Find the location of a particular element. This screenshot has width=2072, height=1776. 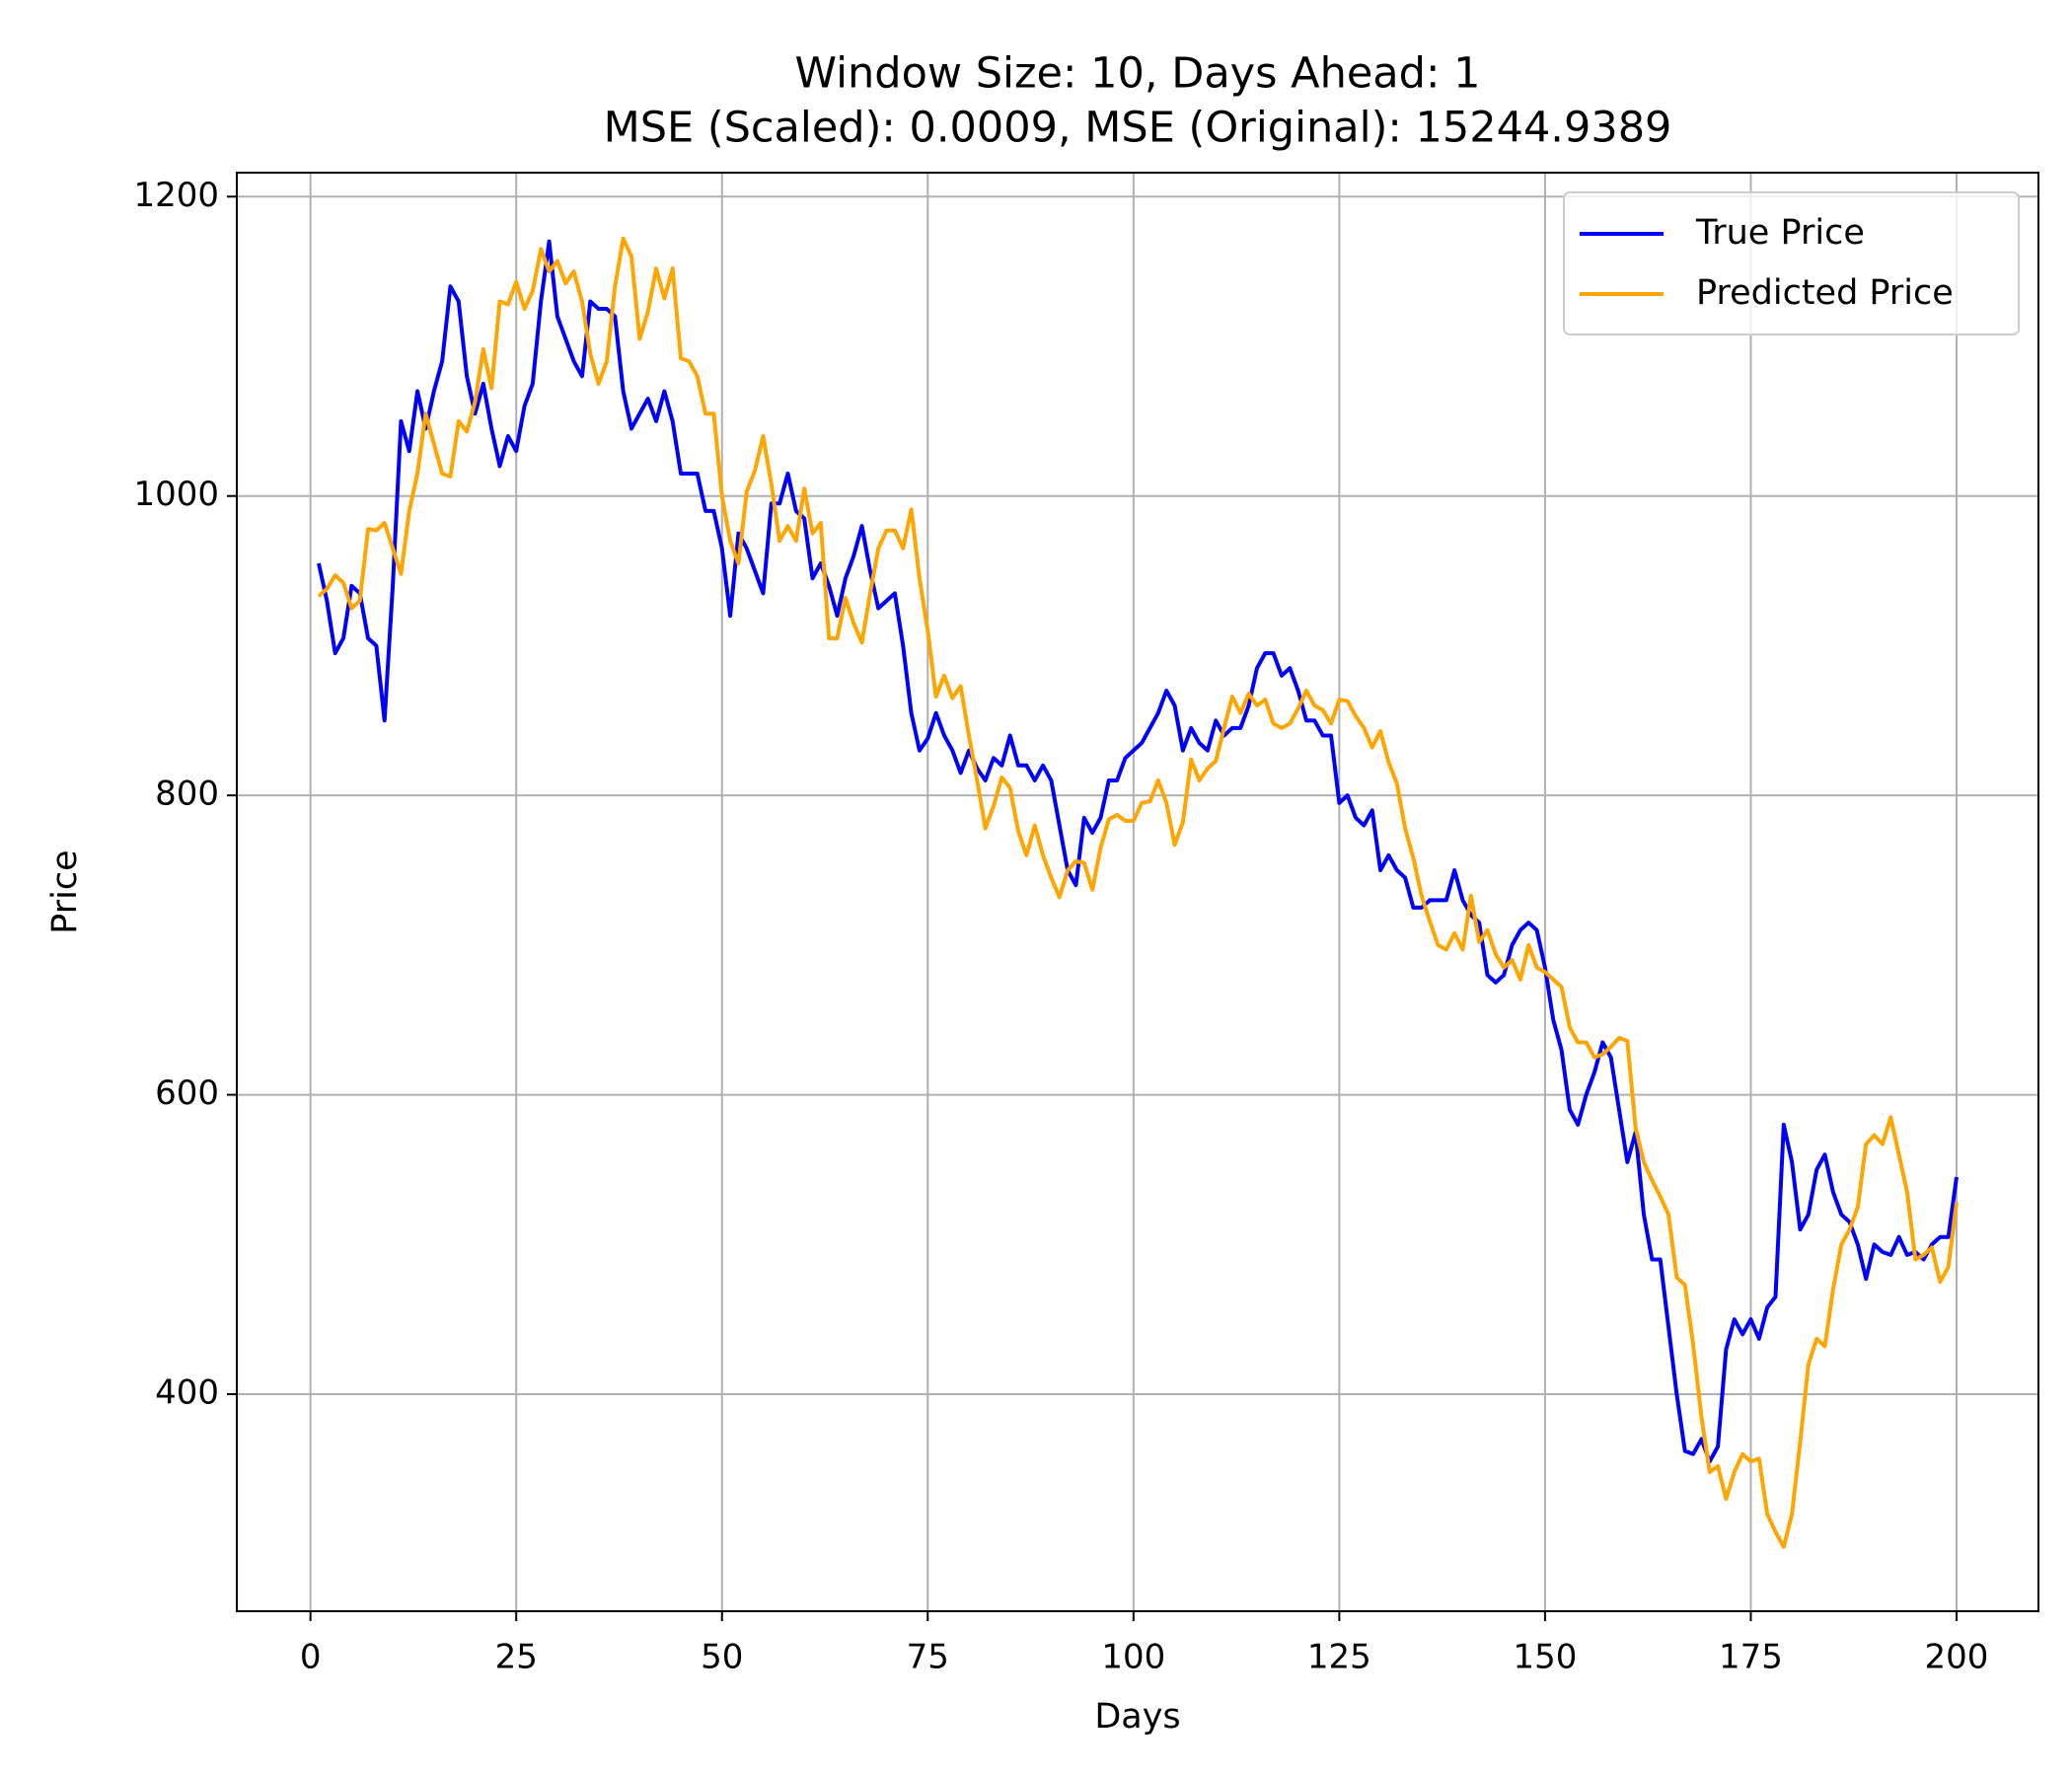

x-tick-label: 50 is located at coordinates (722, 1658).